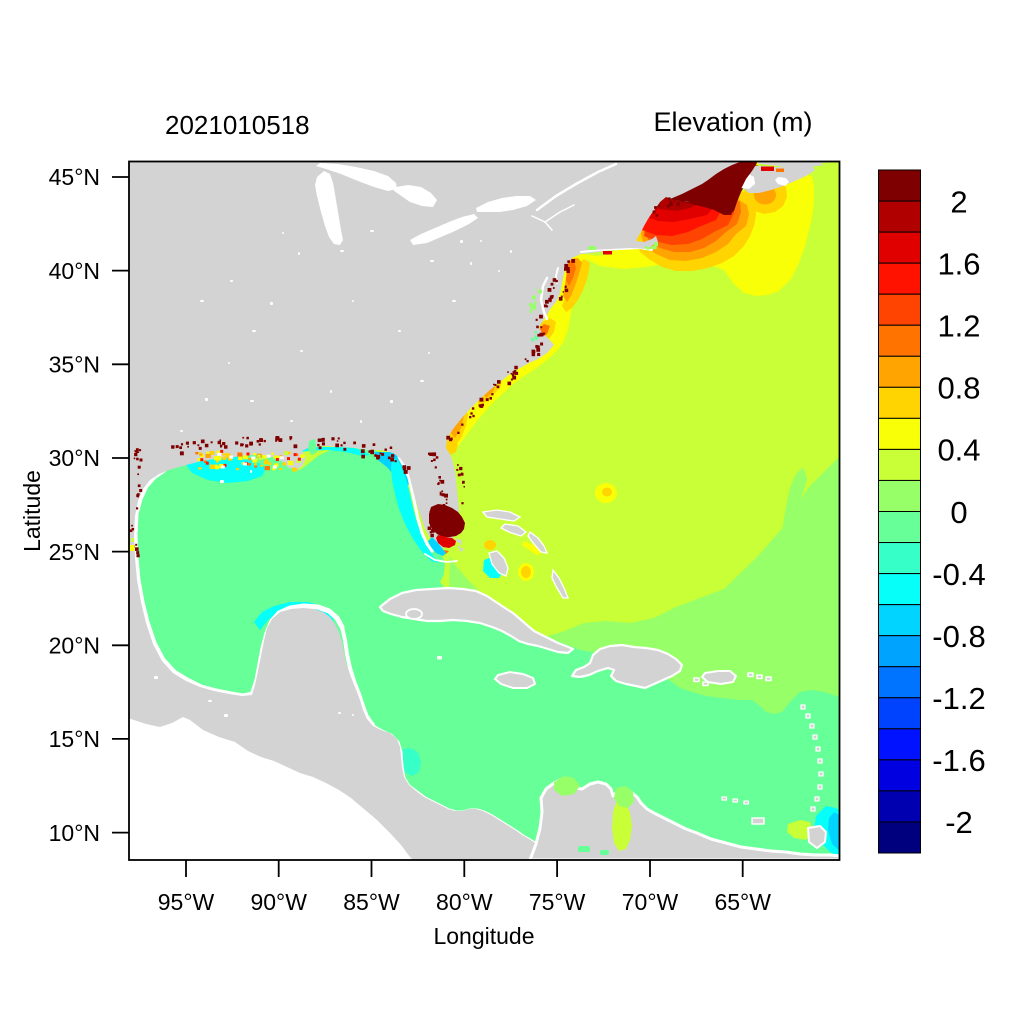  Describe the element at coordinates (74, 833) in the screenshot. I see `svg-text: 10°N` at that location.